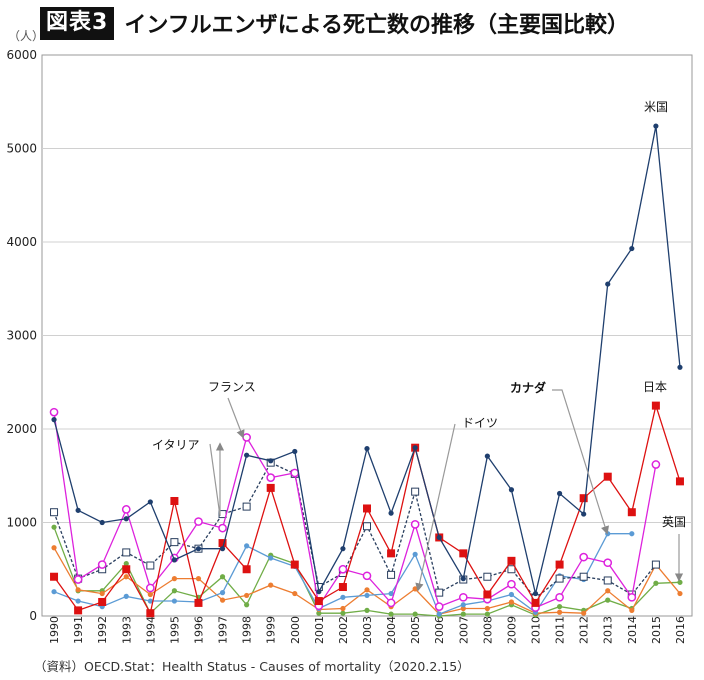  I want to click on x-tick-label: 1991, so click(78, 630).